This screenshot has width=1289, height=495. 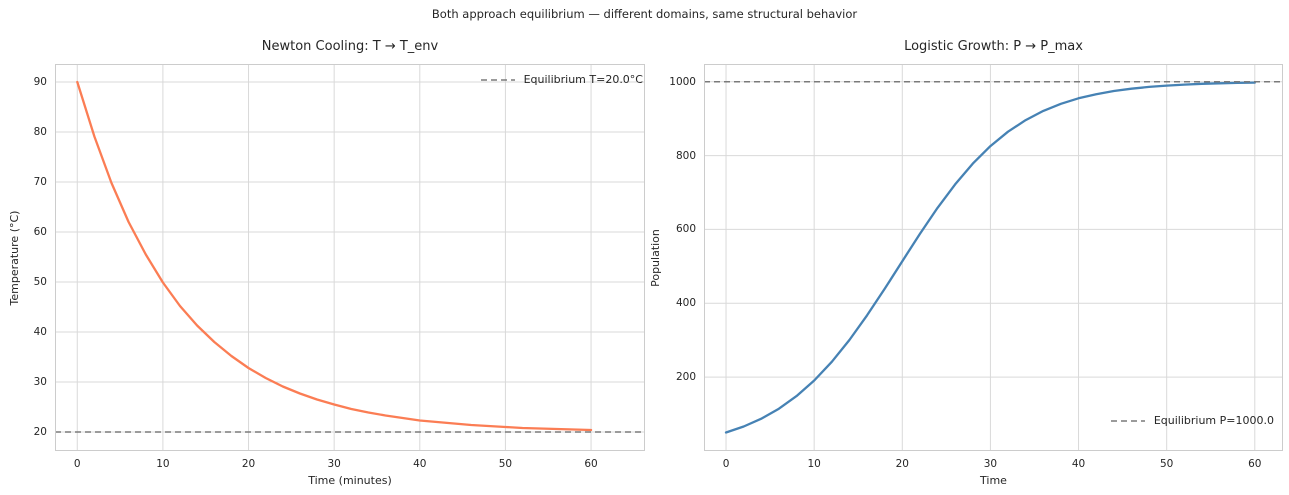 What do you see at coordinates (685, 377) in the screenshot?
I see `y-tick-label: 200` at bounding box center [685, 377].